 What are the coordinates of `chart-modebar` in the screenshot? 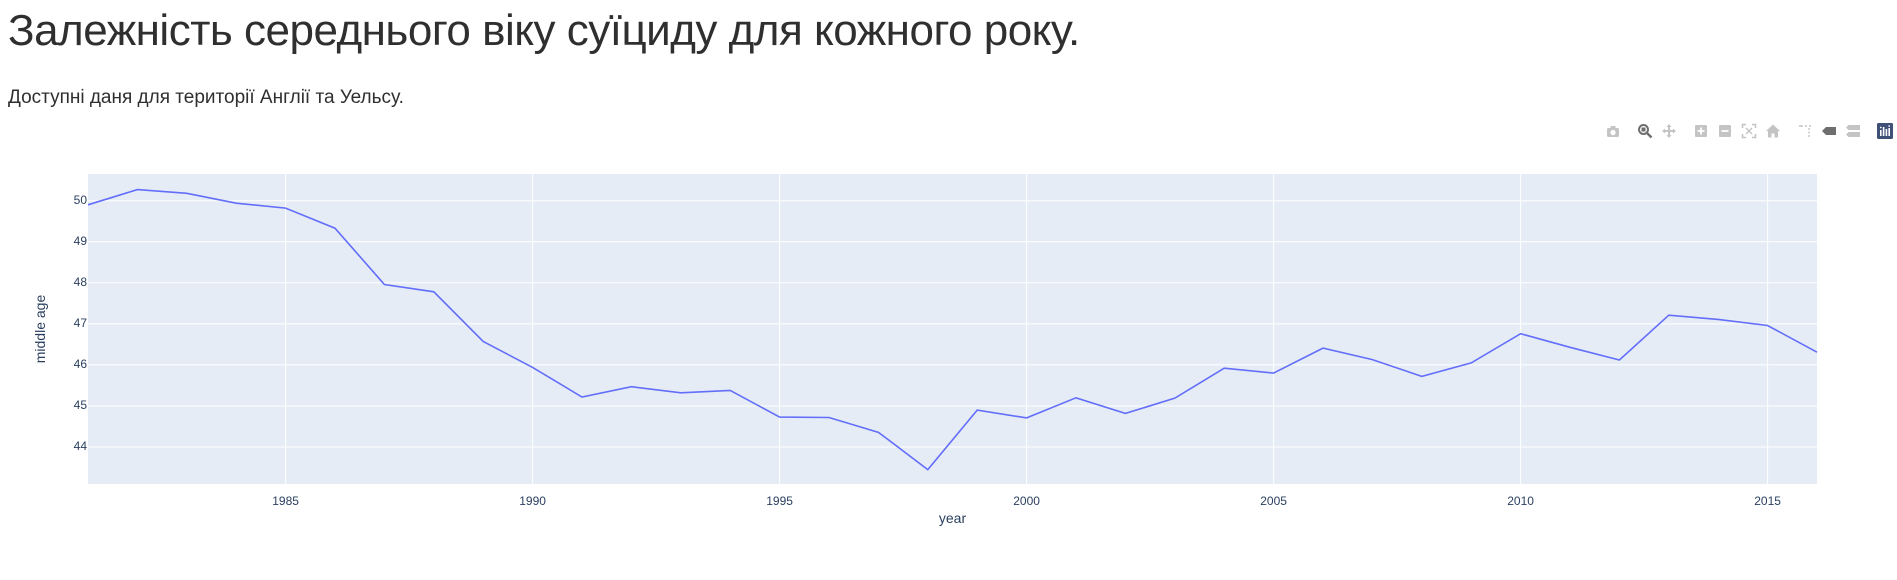 It's located at (1745, 131).